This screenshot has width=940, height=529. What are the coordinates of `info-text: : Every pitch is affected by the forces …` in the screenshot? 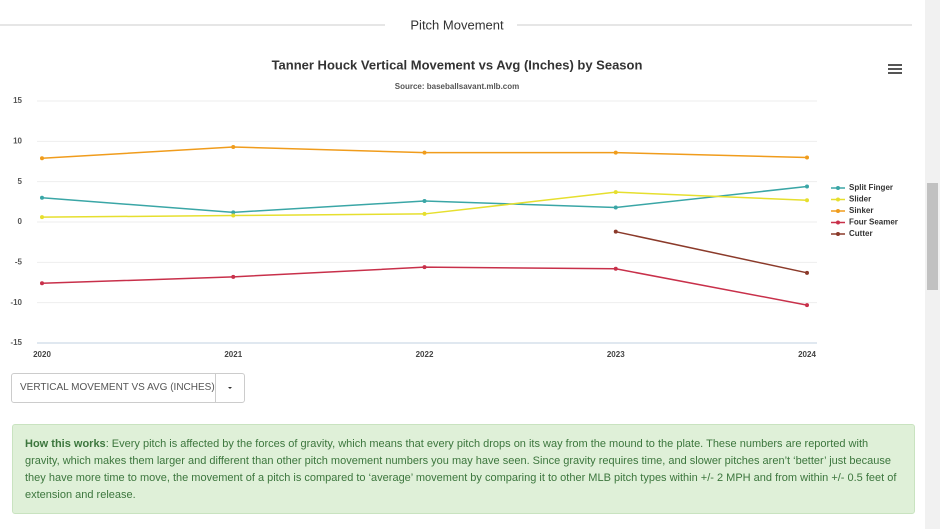 It's located at (461, 469).